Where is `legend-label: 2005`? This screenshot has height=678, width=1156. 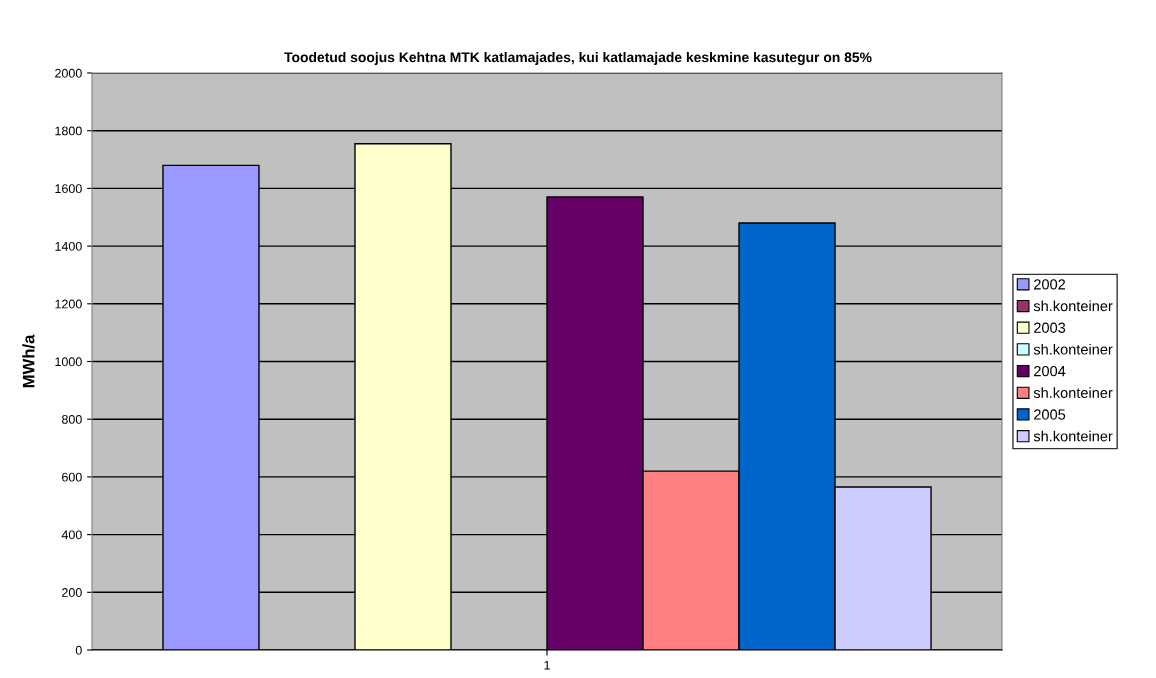
legend-label: 2005 is located at coordinates (1050, 414).